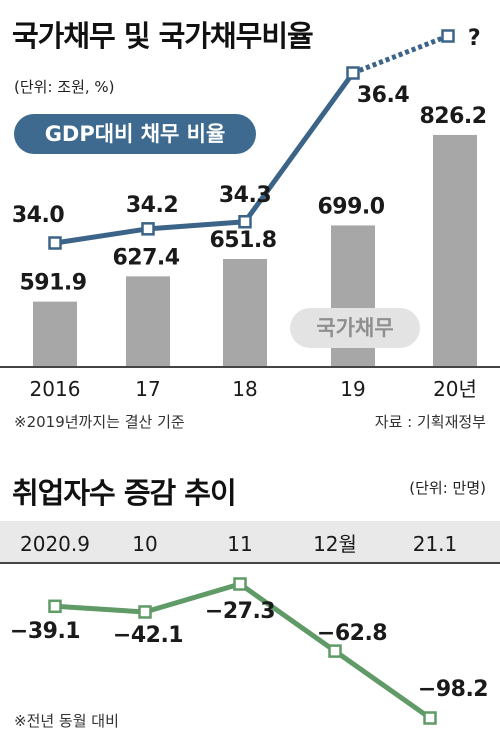 This screenshot has height=754, width=500. I want to click on debt-bar-value-label: 826.2, so click(452, 116).